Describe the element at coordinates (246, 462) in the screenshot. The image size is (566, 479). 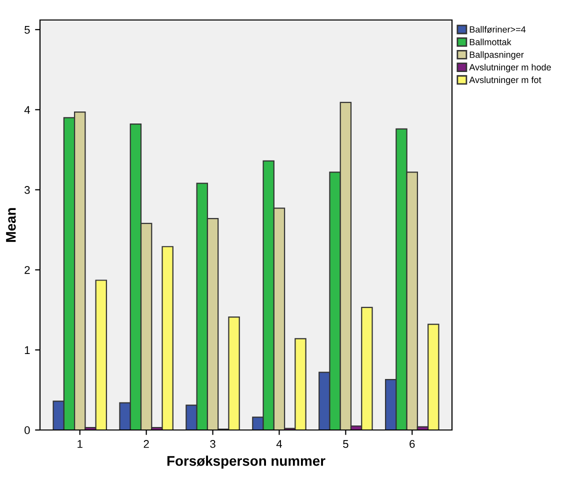
I see `x-axis-title: Forsøksperson nummer` at that location.